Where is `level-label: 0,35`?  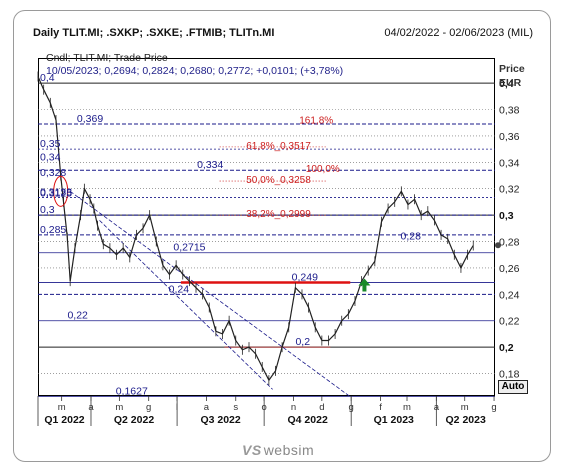
level-label: 0,35 is located at coordinates (50, 144).